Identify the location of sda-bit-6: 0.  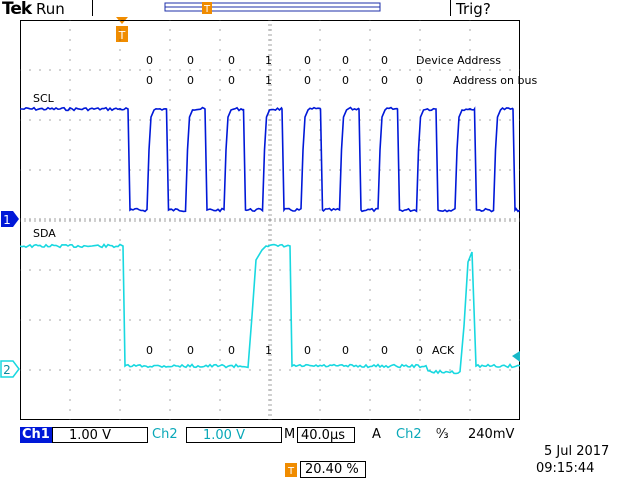
(384, 350).